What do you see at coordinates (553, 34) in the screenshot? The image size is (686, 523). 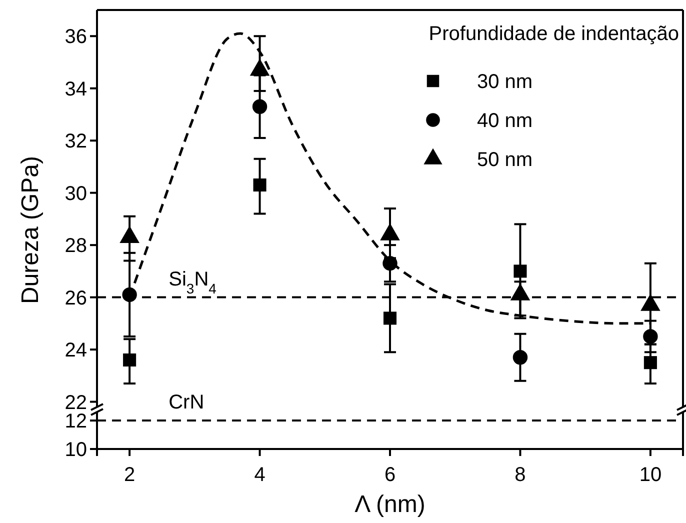 I see `legend-title: Profundidade de indentação` at bounding box center [553, 34].